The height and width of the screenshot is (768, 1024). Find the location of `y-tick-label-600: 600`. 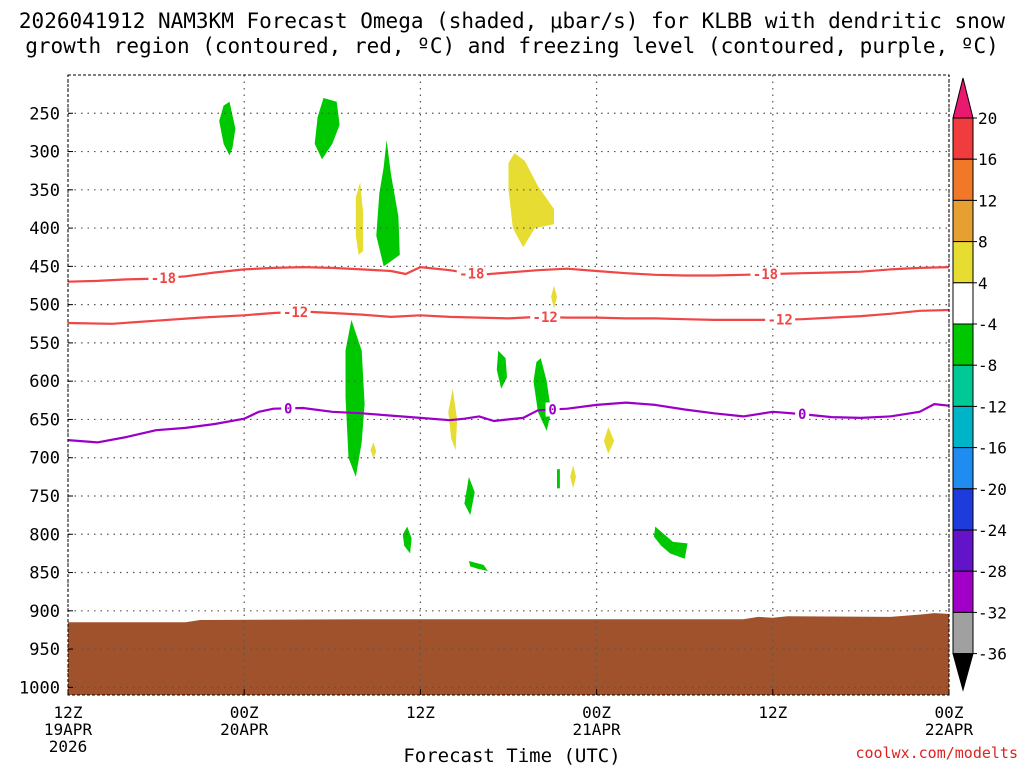

y-tick-label-600: 600 is located at coordinates (44, 382).